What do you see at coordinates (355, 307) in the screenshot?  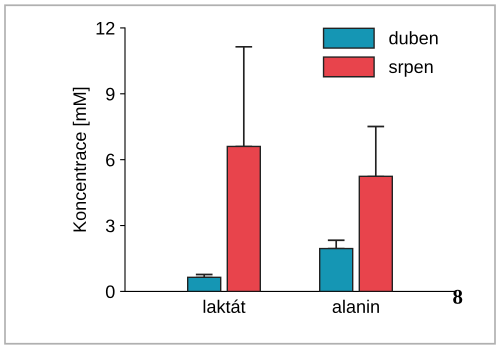 I see `x-tick-label: alanin` at bounding box center [355, 307].